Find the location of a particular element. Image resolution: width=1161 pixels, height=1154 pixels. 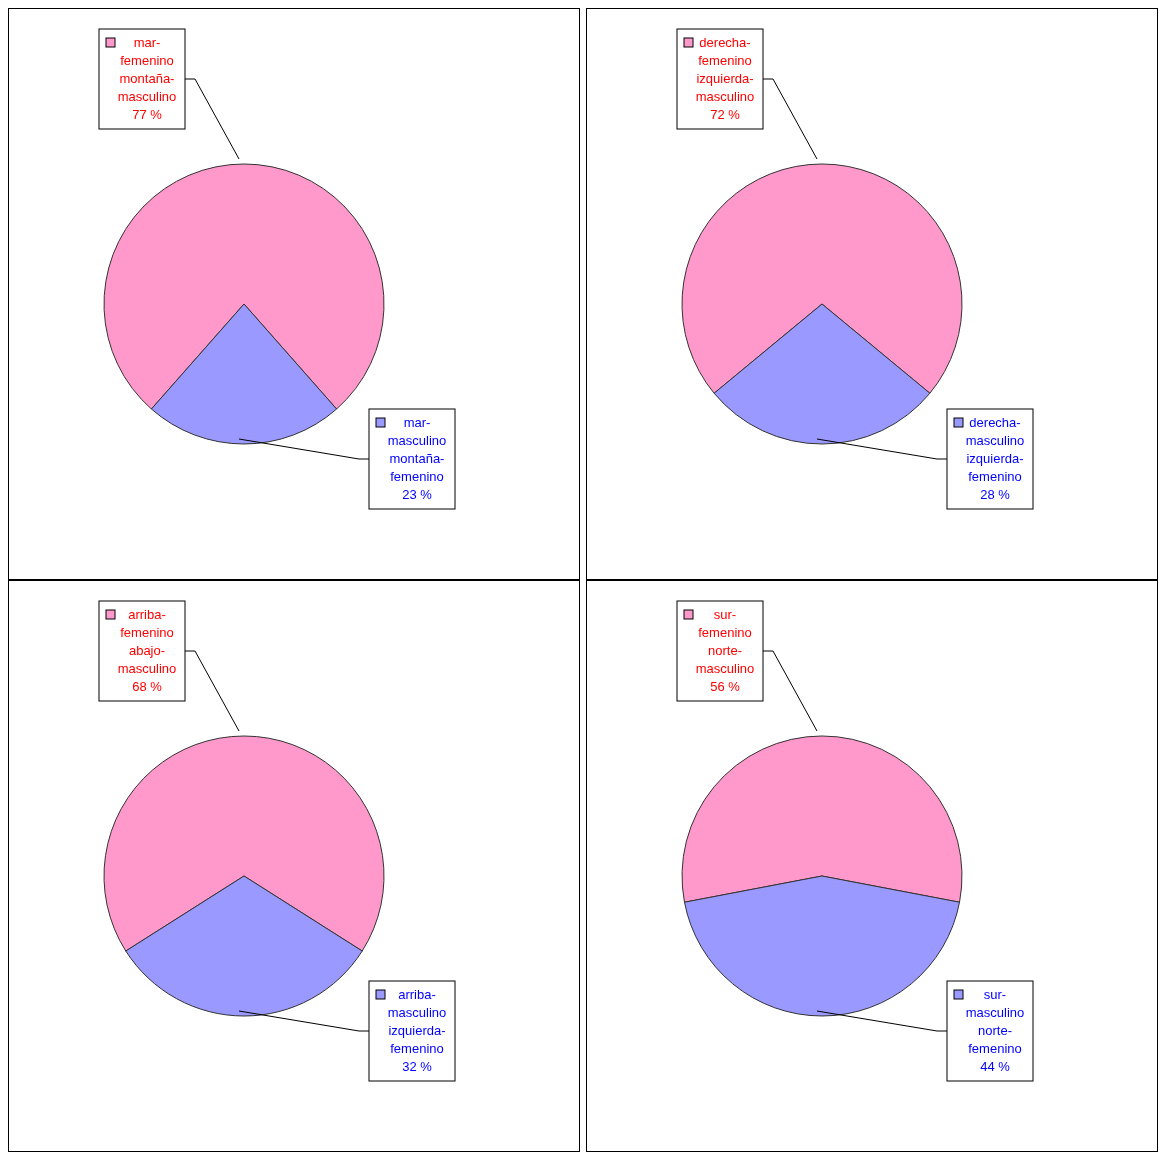

legend-label: derecha-femenino izquierda-masculino is located at coordinates (725, 69).